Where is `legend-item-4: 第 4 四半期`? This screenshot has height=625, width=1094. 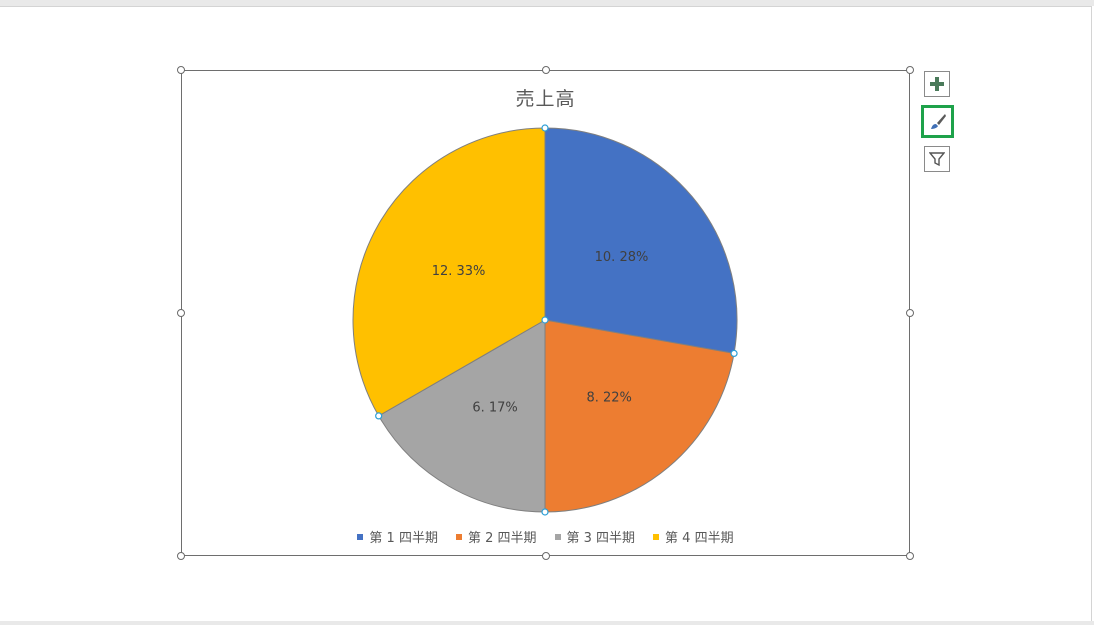 legend-item-4: 第 4 四半期 is located at coordinates (693, 536).